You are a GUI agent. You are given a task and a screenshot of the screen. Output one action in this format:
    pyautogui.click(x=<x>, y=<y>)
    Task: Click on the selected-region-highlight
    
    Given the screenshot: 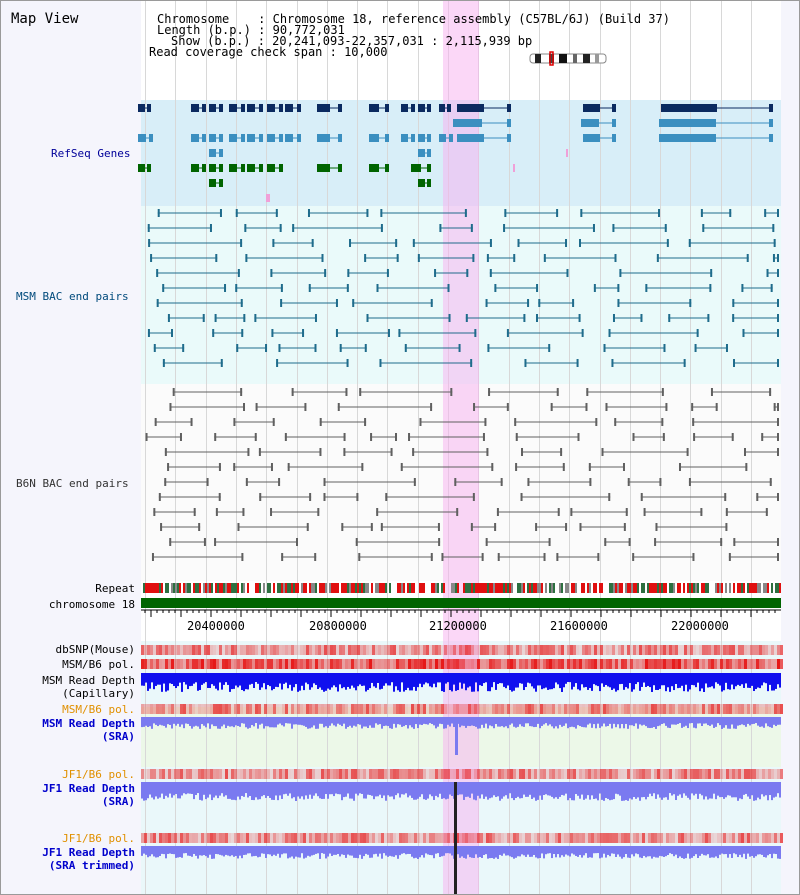 What is the action you would take?
    pyautogui.click(x=461, y=447)
    